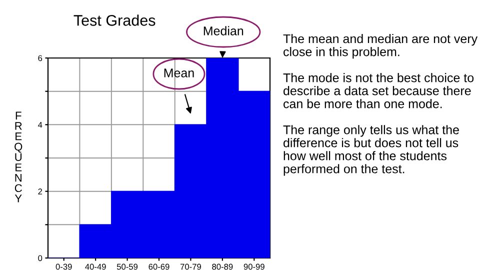 The height and width of the screenshot is (270, 480). What do you see at coordinates (95, 267) in the screenshot?
I see `x-tick-label: 40-49` at bounding box center [95, 267].